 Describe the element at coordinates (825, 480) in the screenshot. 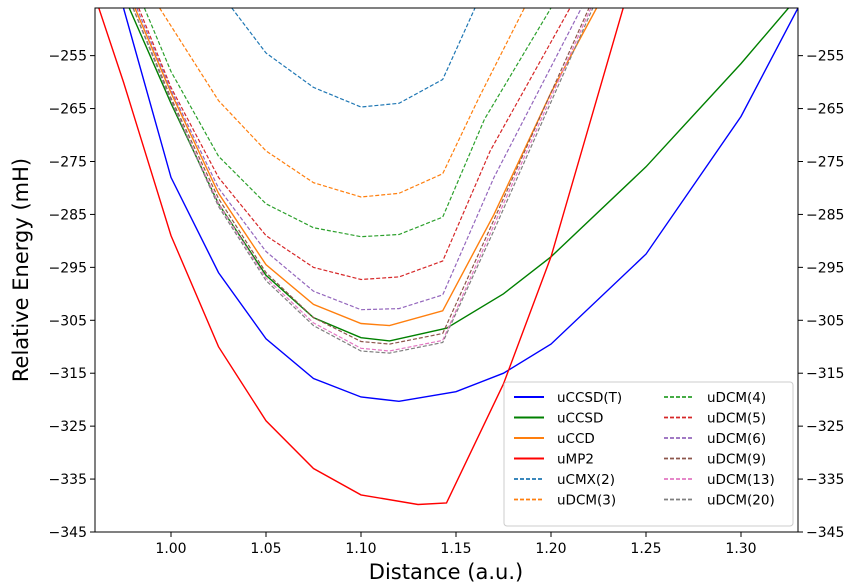

I see `y-tick-label-right: −335` at that location.